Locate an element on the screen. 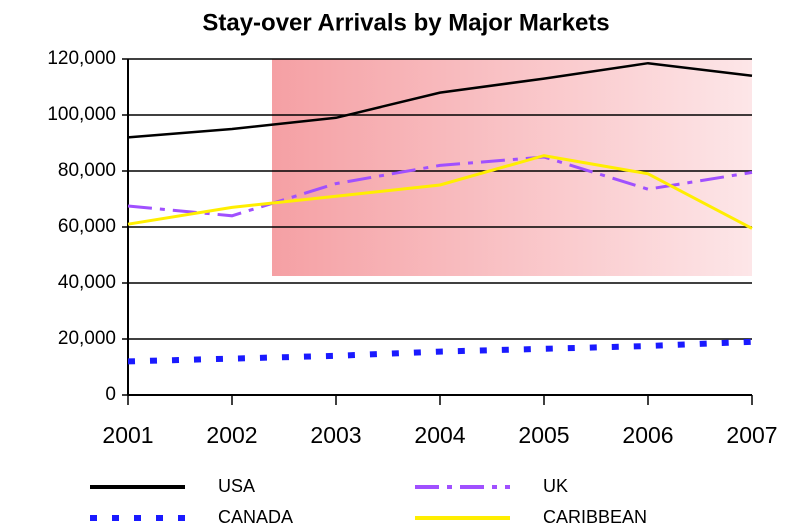  x-tick-label: 2005 is located at coordinates (543, 435).